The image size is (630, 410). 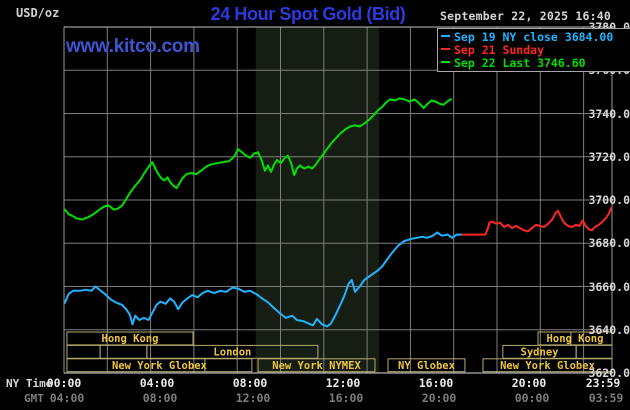 I want to click on y-axis-label: 3620.0, so click(x=609, y=373).